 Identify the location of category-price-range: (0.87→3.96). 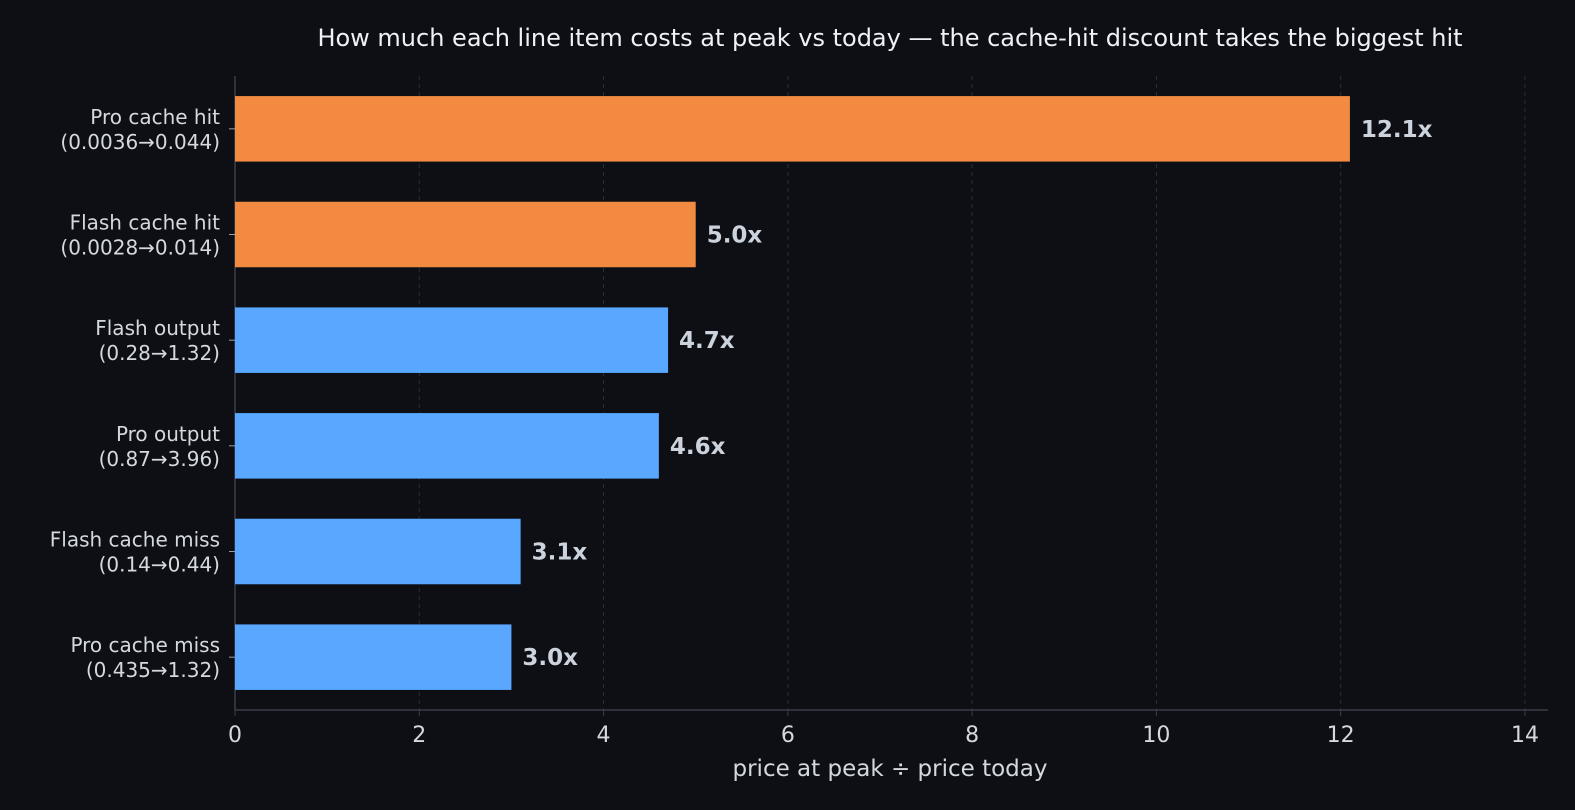
(159, 459).